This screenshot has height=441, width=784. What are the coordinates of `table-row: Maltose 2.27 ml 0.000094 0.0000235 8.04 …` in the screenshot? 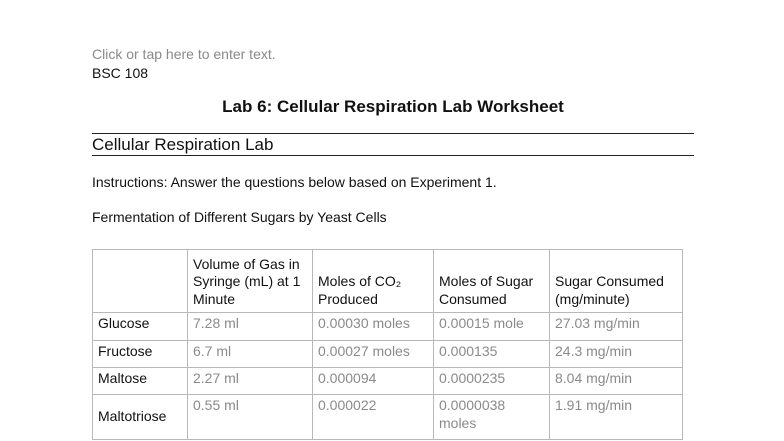 It's located at (387, 381).